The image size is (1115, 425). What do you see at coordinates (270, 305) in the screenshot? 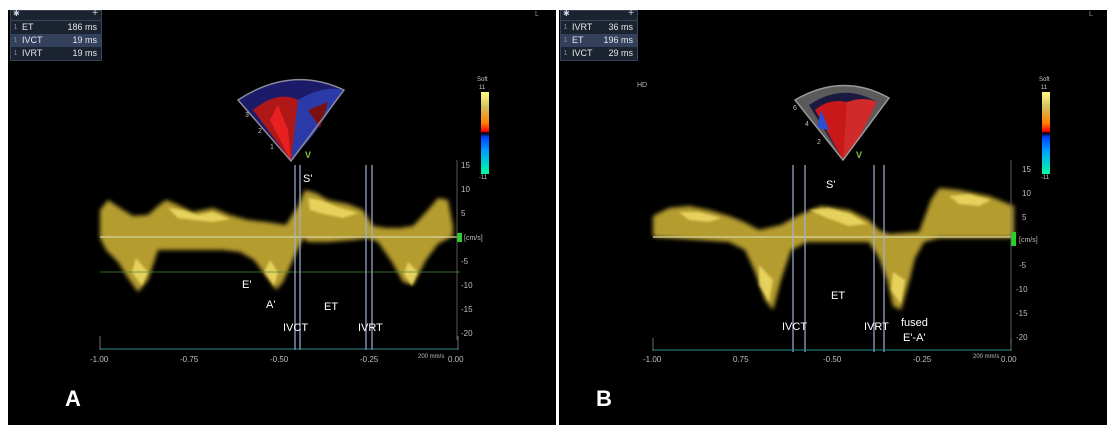
I see `a-prime-label: A'` at bounding box center [270, 305].